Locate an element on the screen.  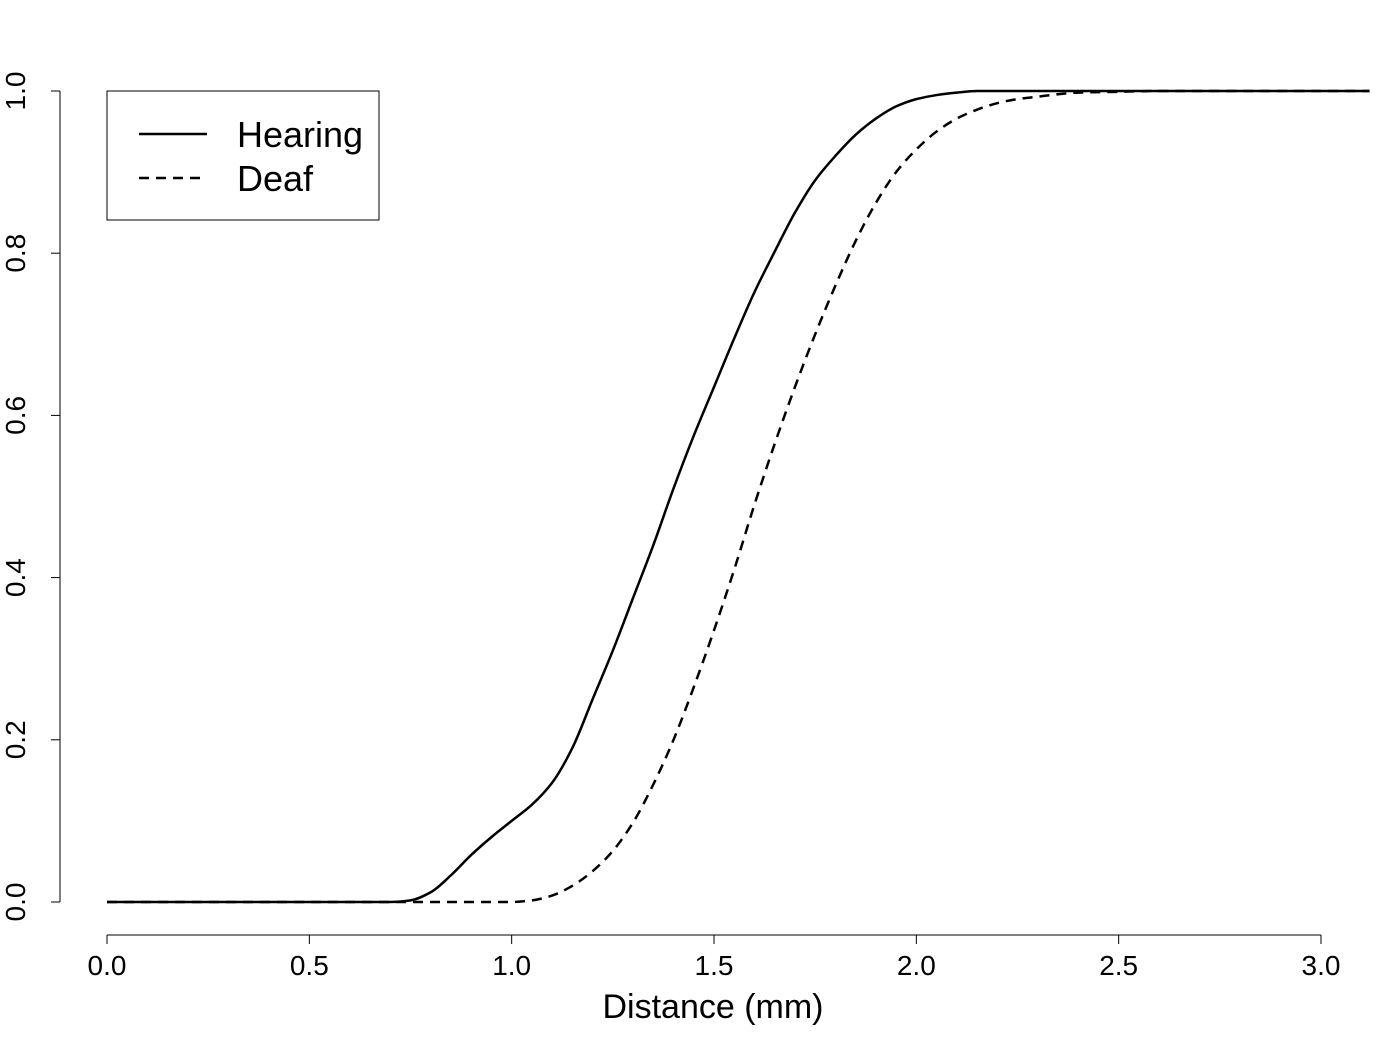
legend-box is located at coordinates (243, 155).